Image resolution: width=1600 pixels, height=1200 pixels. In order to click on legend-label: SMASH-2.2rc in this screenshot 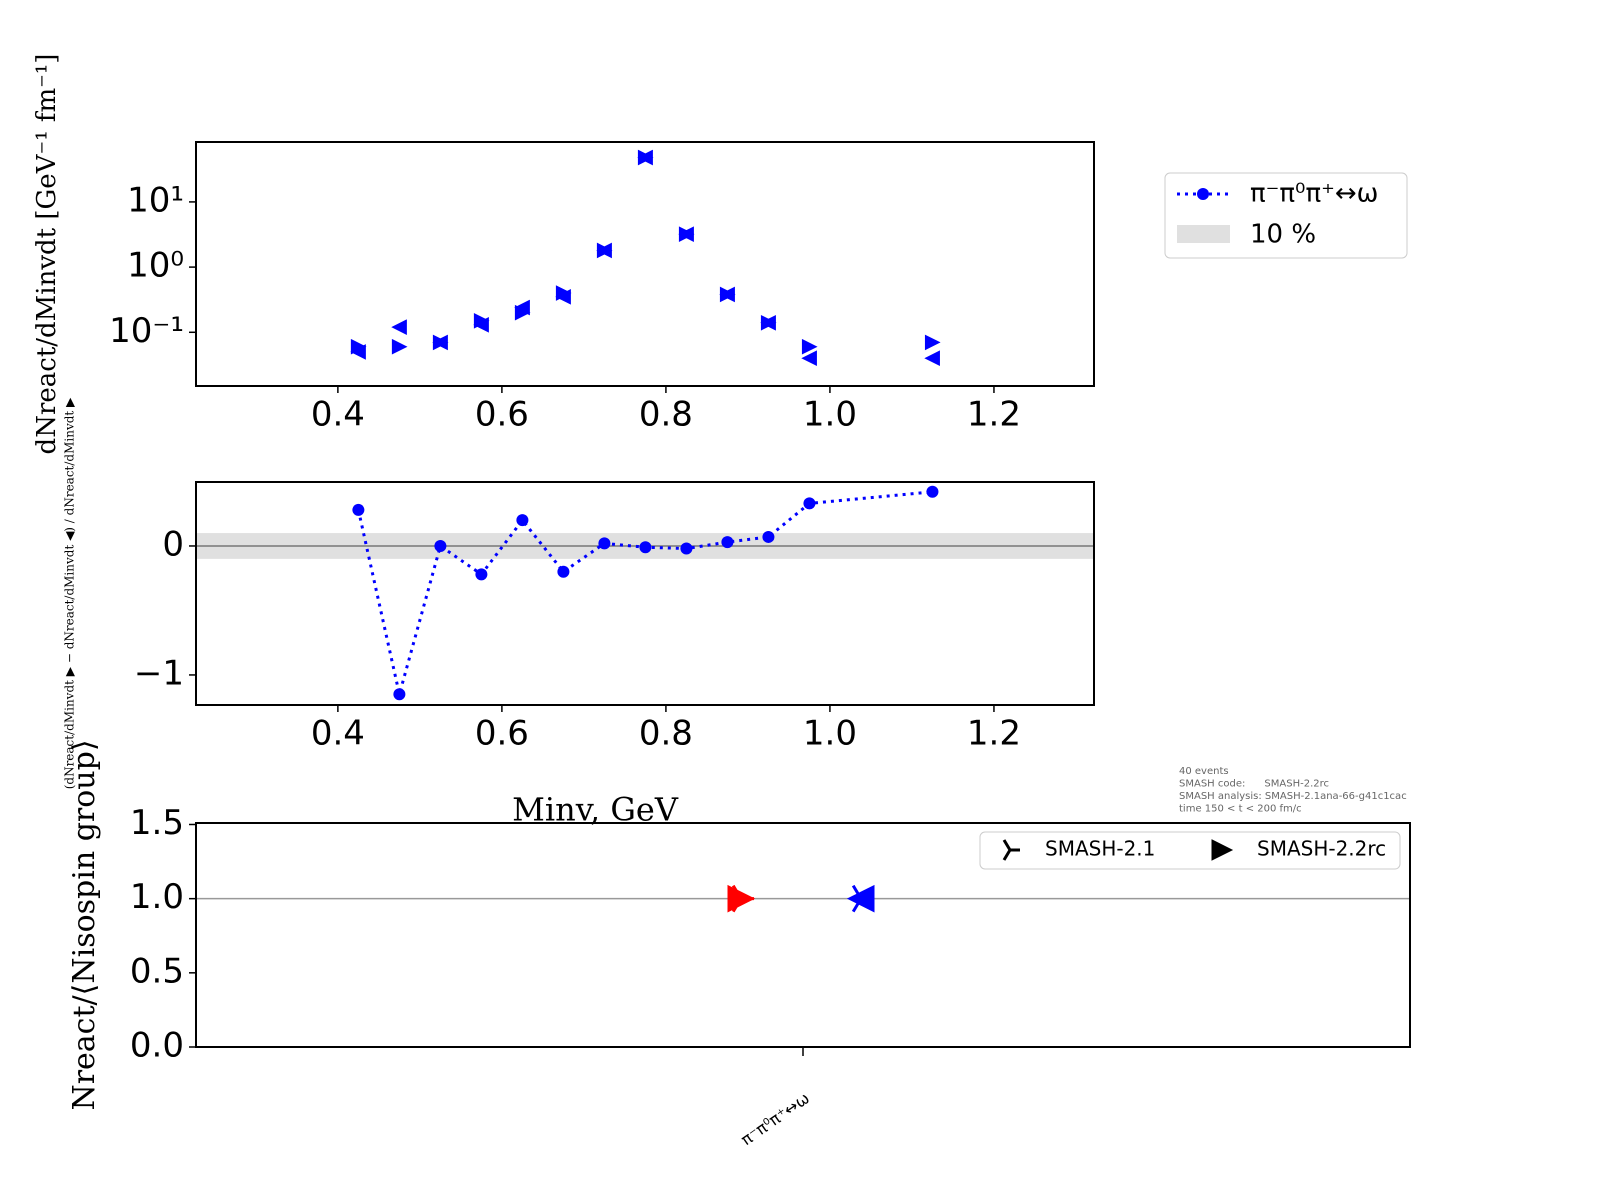, I will do `click(1321, 849)`.